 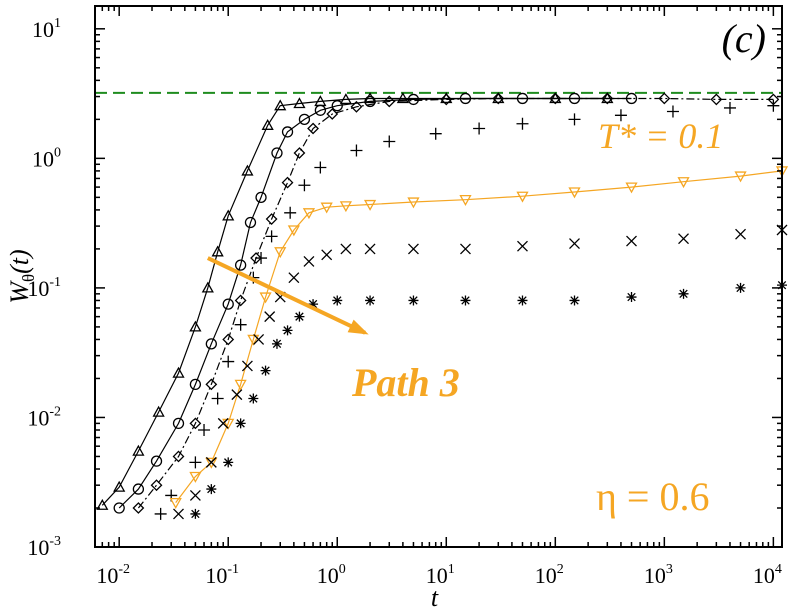 What do you see at coordinates (358, 327) in the screenshot?
I see `arrow-head` at bounding box center [358, 327].